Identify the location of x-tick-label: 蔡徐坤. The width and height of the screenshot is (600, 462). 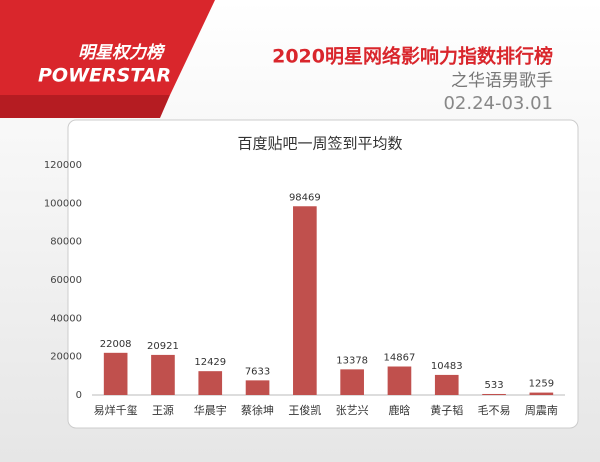
(257, 410).